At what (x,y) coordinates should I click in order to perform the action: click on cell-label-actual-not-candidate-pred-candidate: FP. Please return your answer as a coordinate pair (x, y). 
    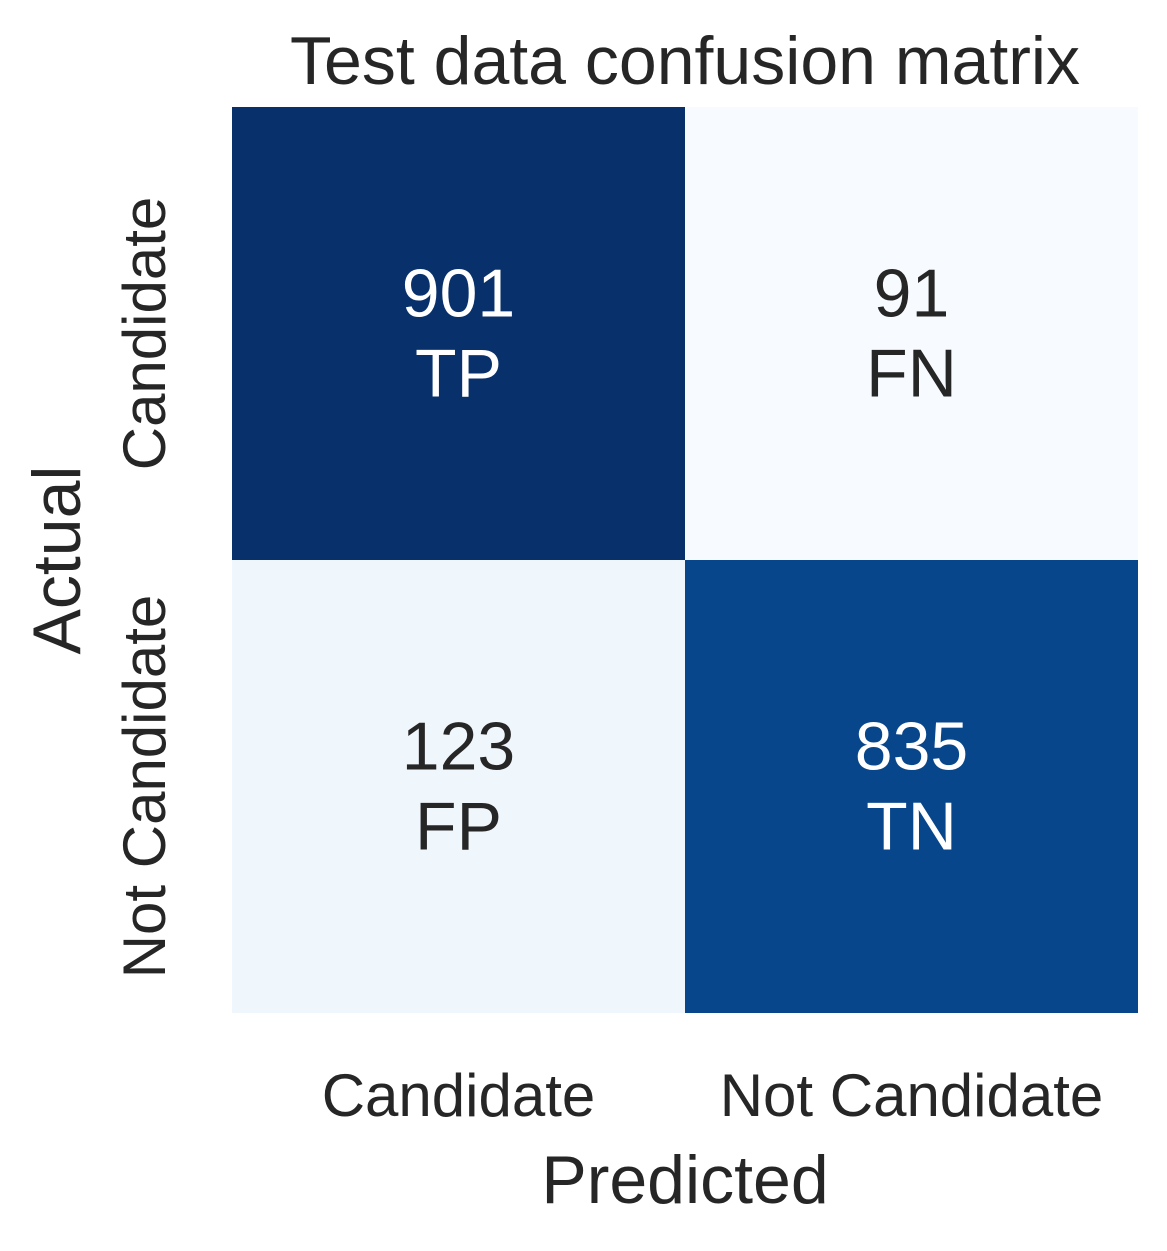
    Looking at the image, I should click on (458, 827).